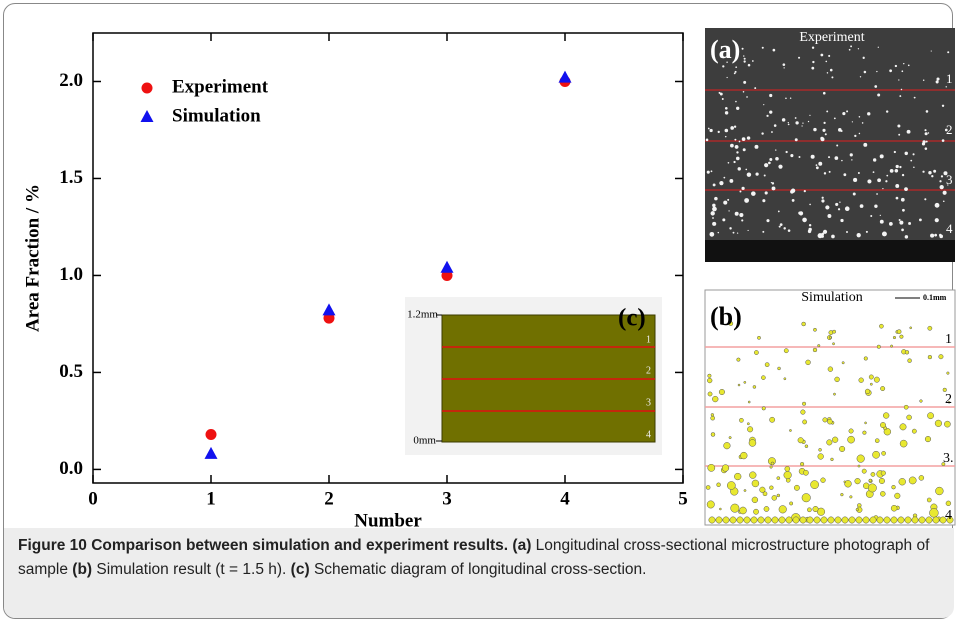 Image resolution: width=958 pixels, height=624 pixels. Describe the element at coordinates (147, 116) in the screenshot. I see `legend-marker` at that location.